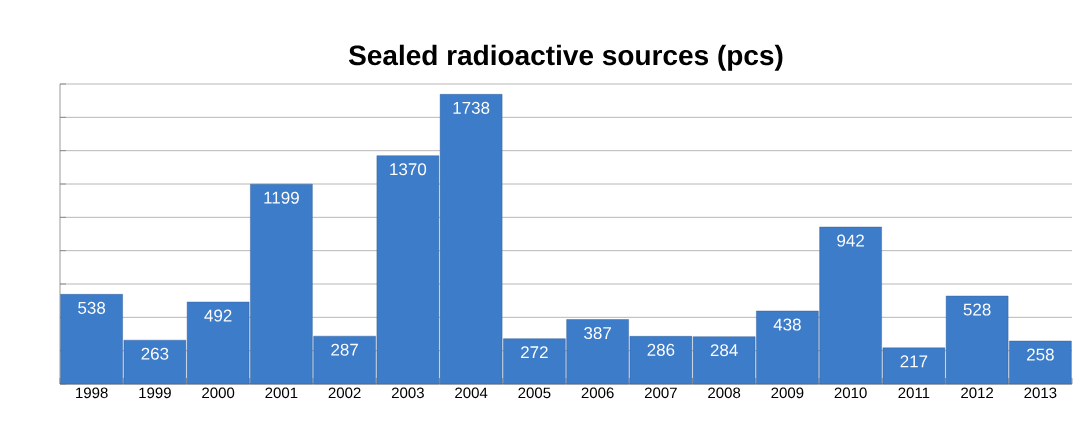  What do you see at coordinates (1040, 393) in the screenshot?
I see `x-tick-label: 2013` at bounding box center [1040, 393].